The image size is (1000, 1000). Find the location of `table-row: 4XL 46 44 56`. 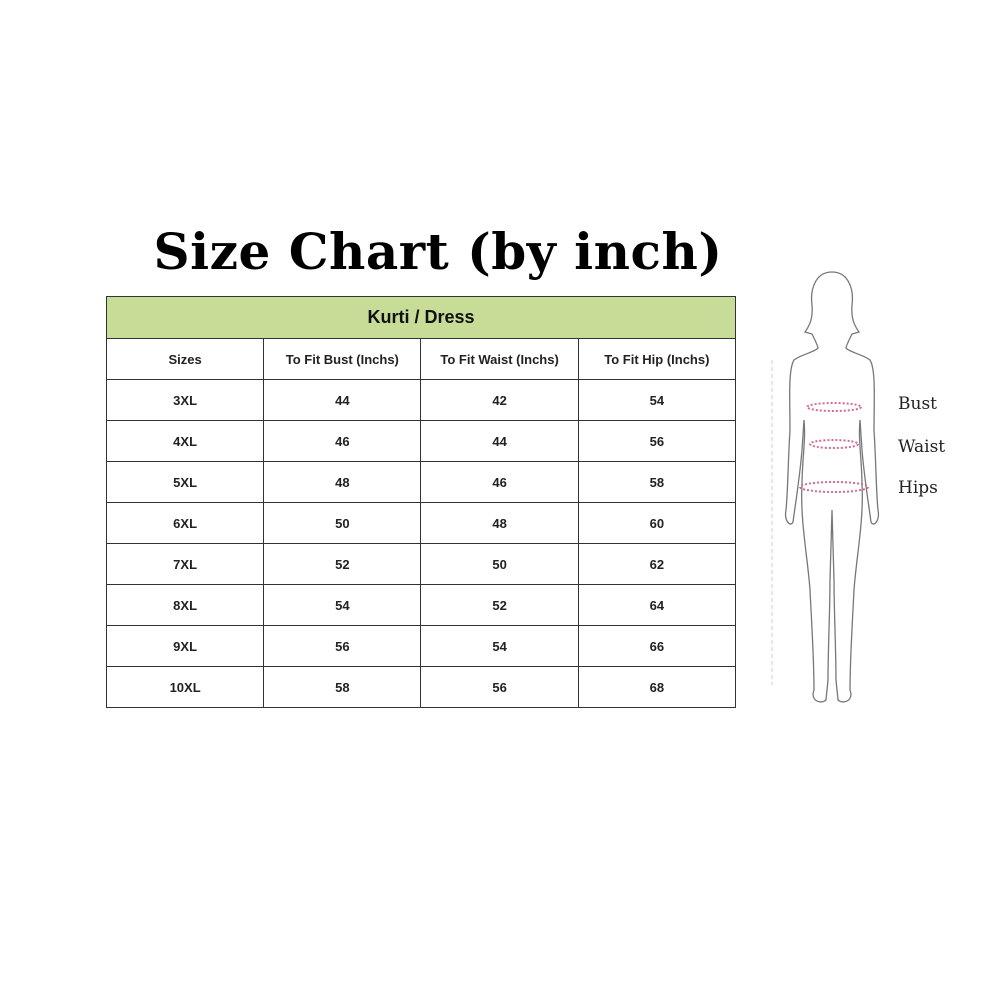

table-row: 4XL 46 44 56 is located at coordinates (421, 441).